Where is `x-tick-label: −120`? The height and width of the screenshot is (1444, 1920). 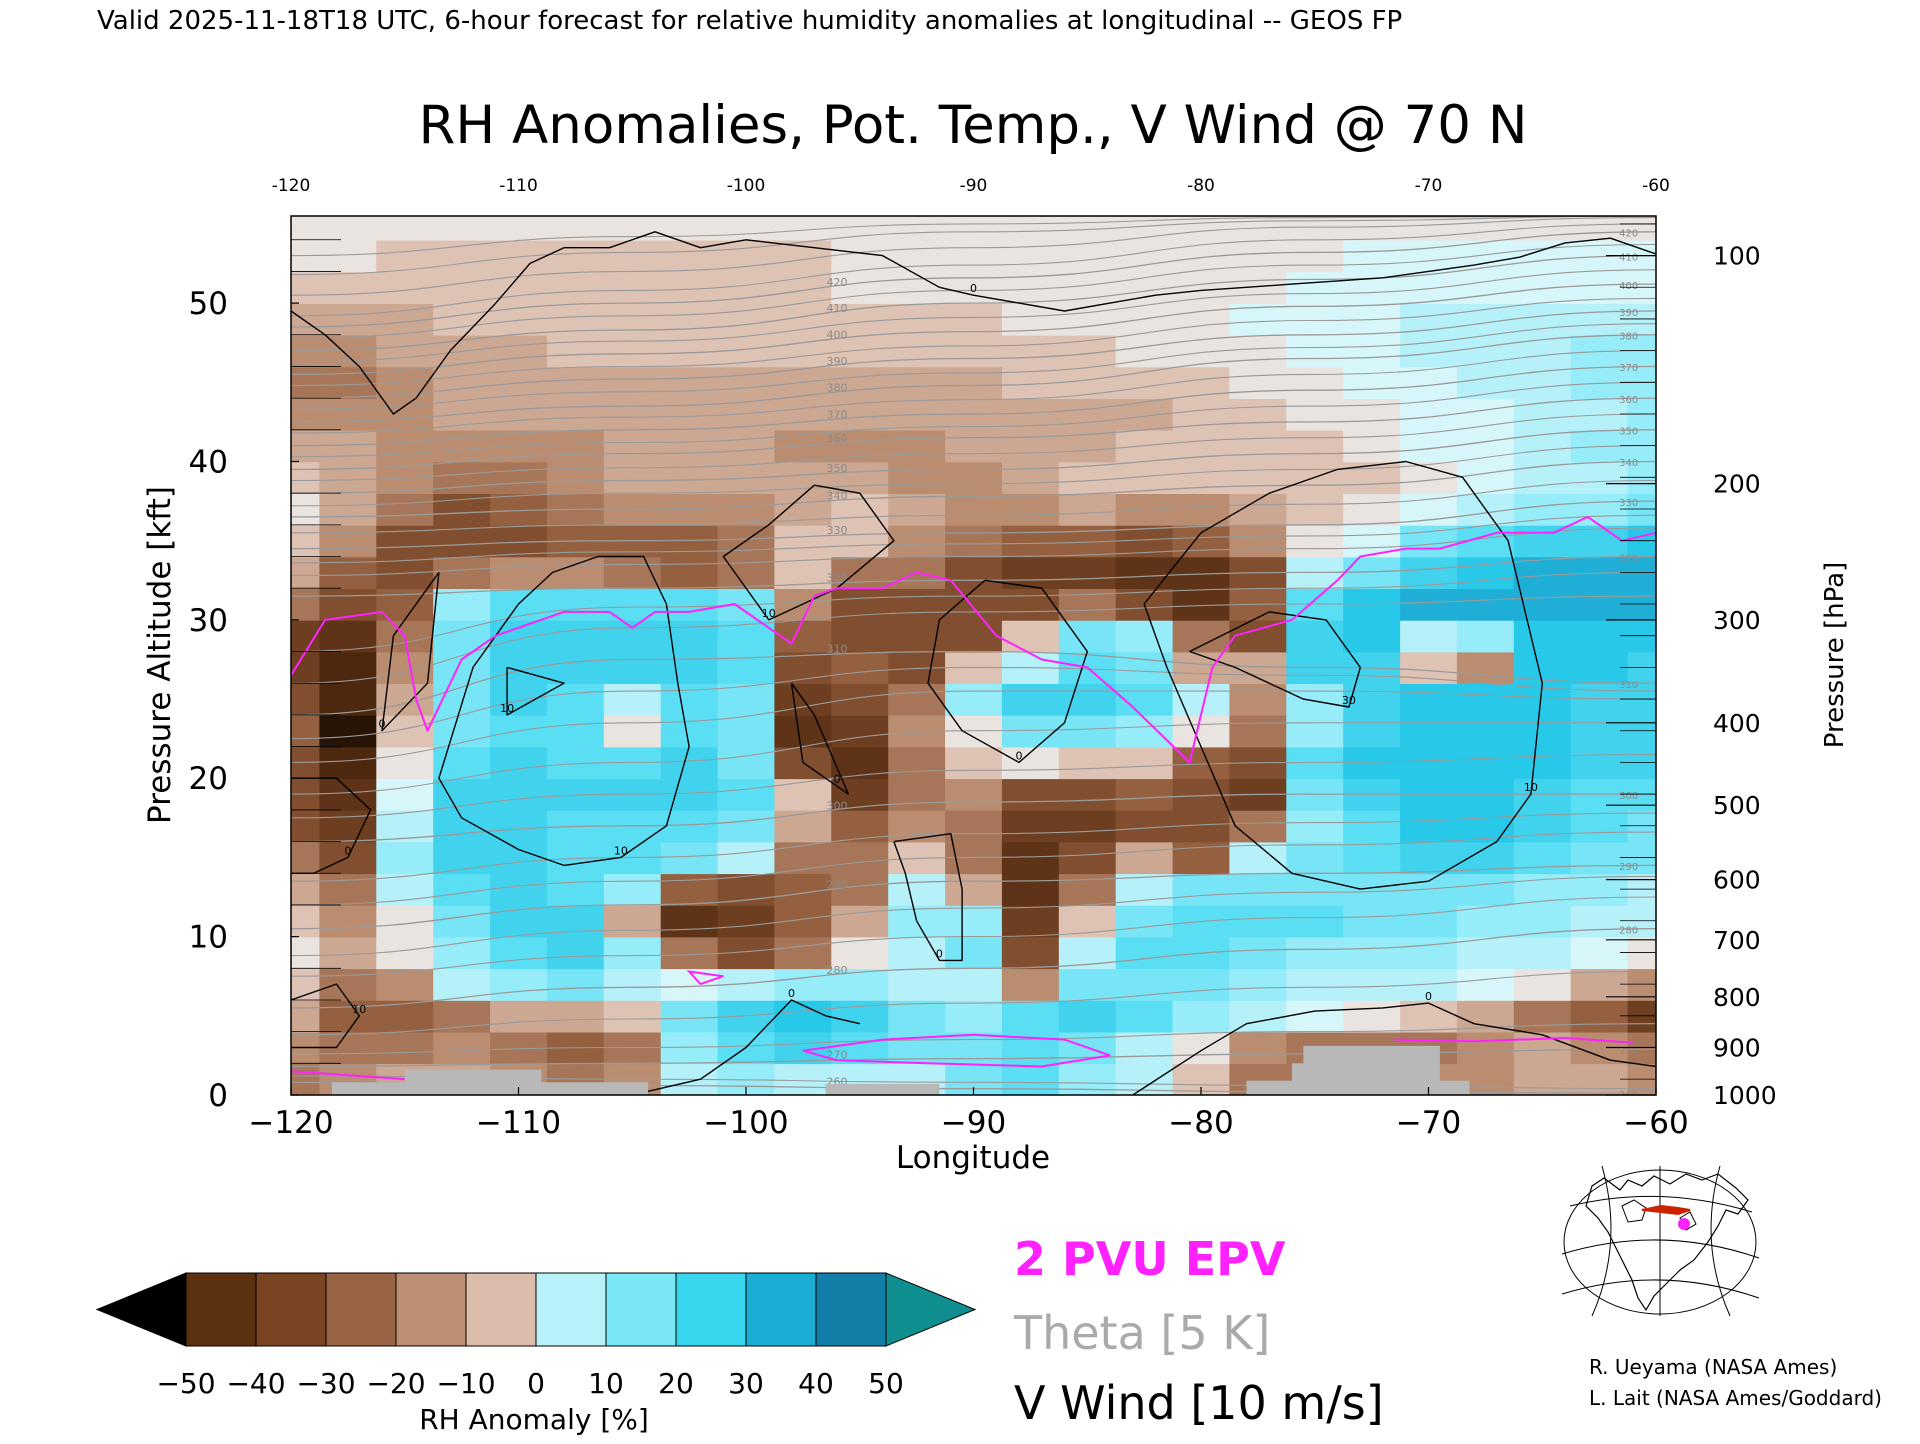 x-tick-label: −120 is located at coordinates (290, 1123).